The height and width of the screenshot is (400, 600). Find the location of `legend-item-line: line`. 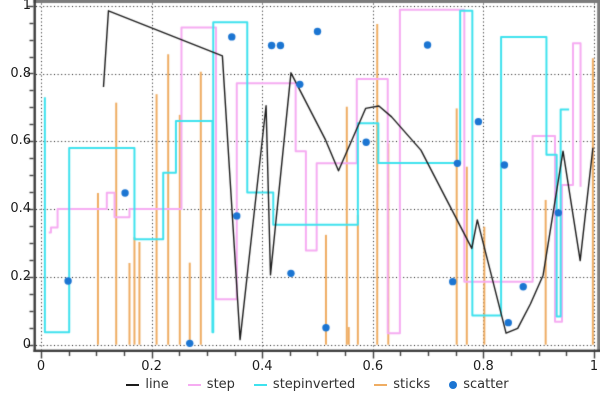

legend-item-line: line is located at coordinates (147, 384).